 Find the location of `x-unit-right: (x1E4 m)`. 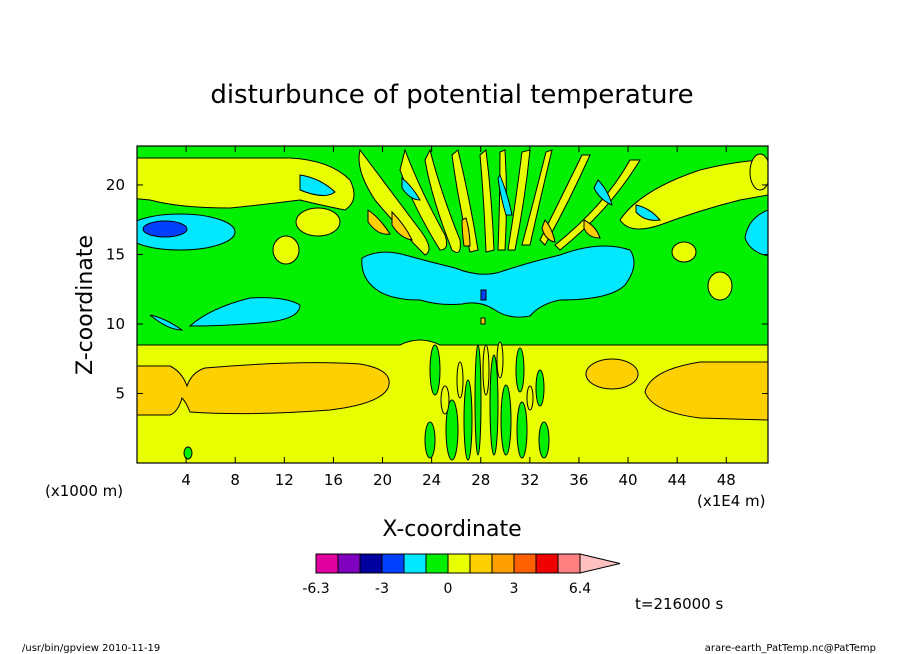

x-unit-right: (x1E4 m) is located at coordinates (731, 501).